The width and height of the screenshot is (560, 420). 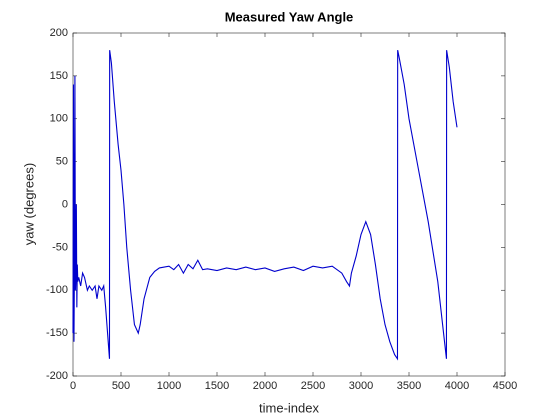 What do you see at coordinates (73, 386) in the screenshot?
I see `x-tick-label: 0` at bounding box center [73, 386].